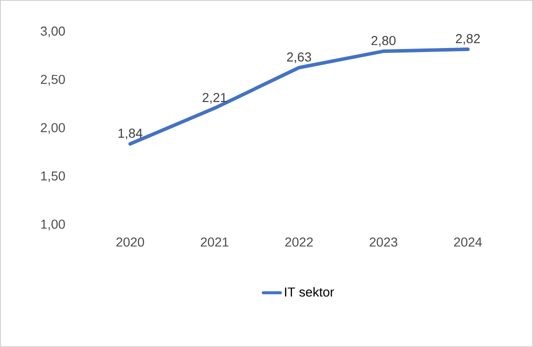 The image size is (533, 347). I want to click on x-tick-label: 2022, so click(299, 242).